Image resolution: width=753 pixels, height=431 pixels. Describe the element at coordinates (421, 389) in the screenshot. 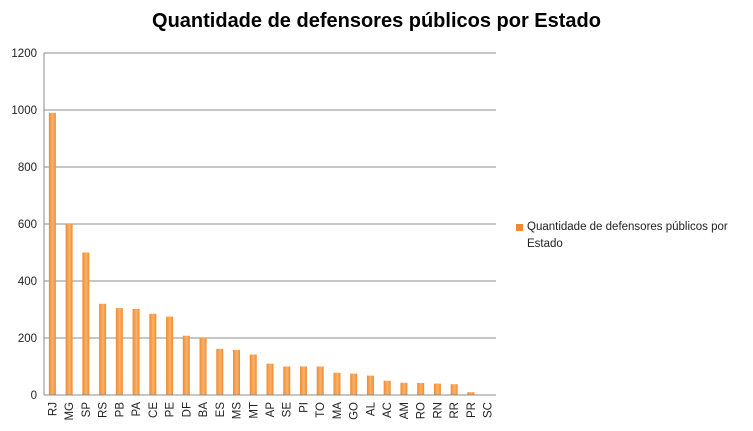

I see `bar-ro` at that location.